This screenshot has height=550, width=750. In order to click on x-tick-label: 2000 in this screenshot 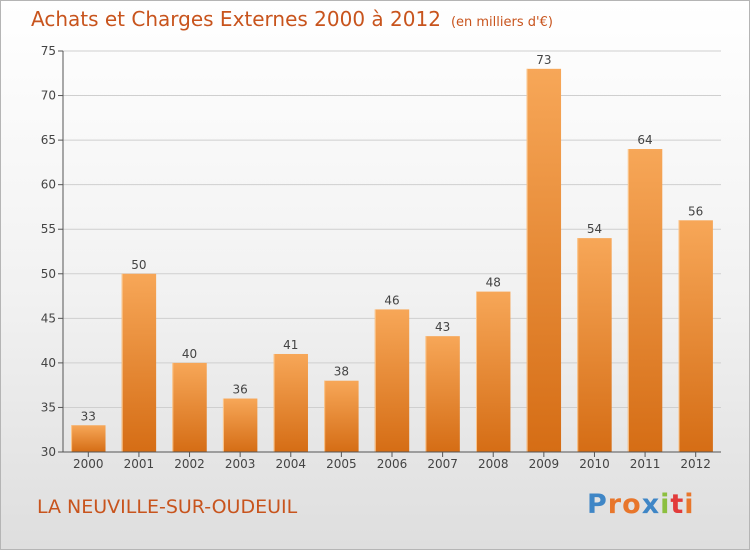, I will do `click(88, 464)`.